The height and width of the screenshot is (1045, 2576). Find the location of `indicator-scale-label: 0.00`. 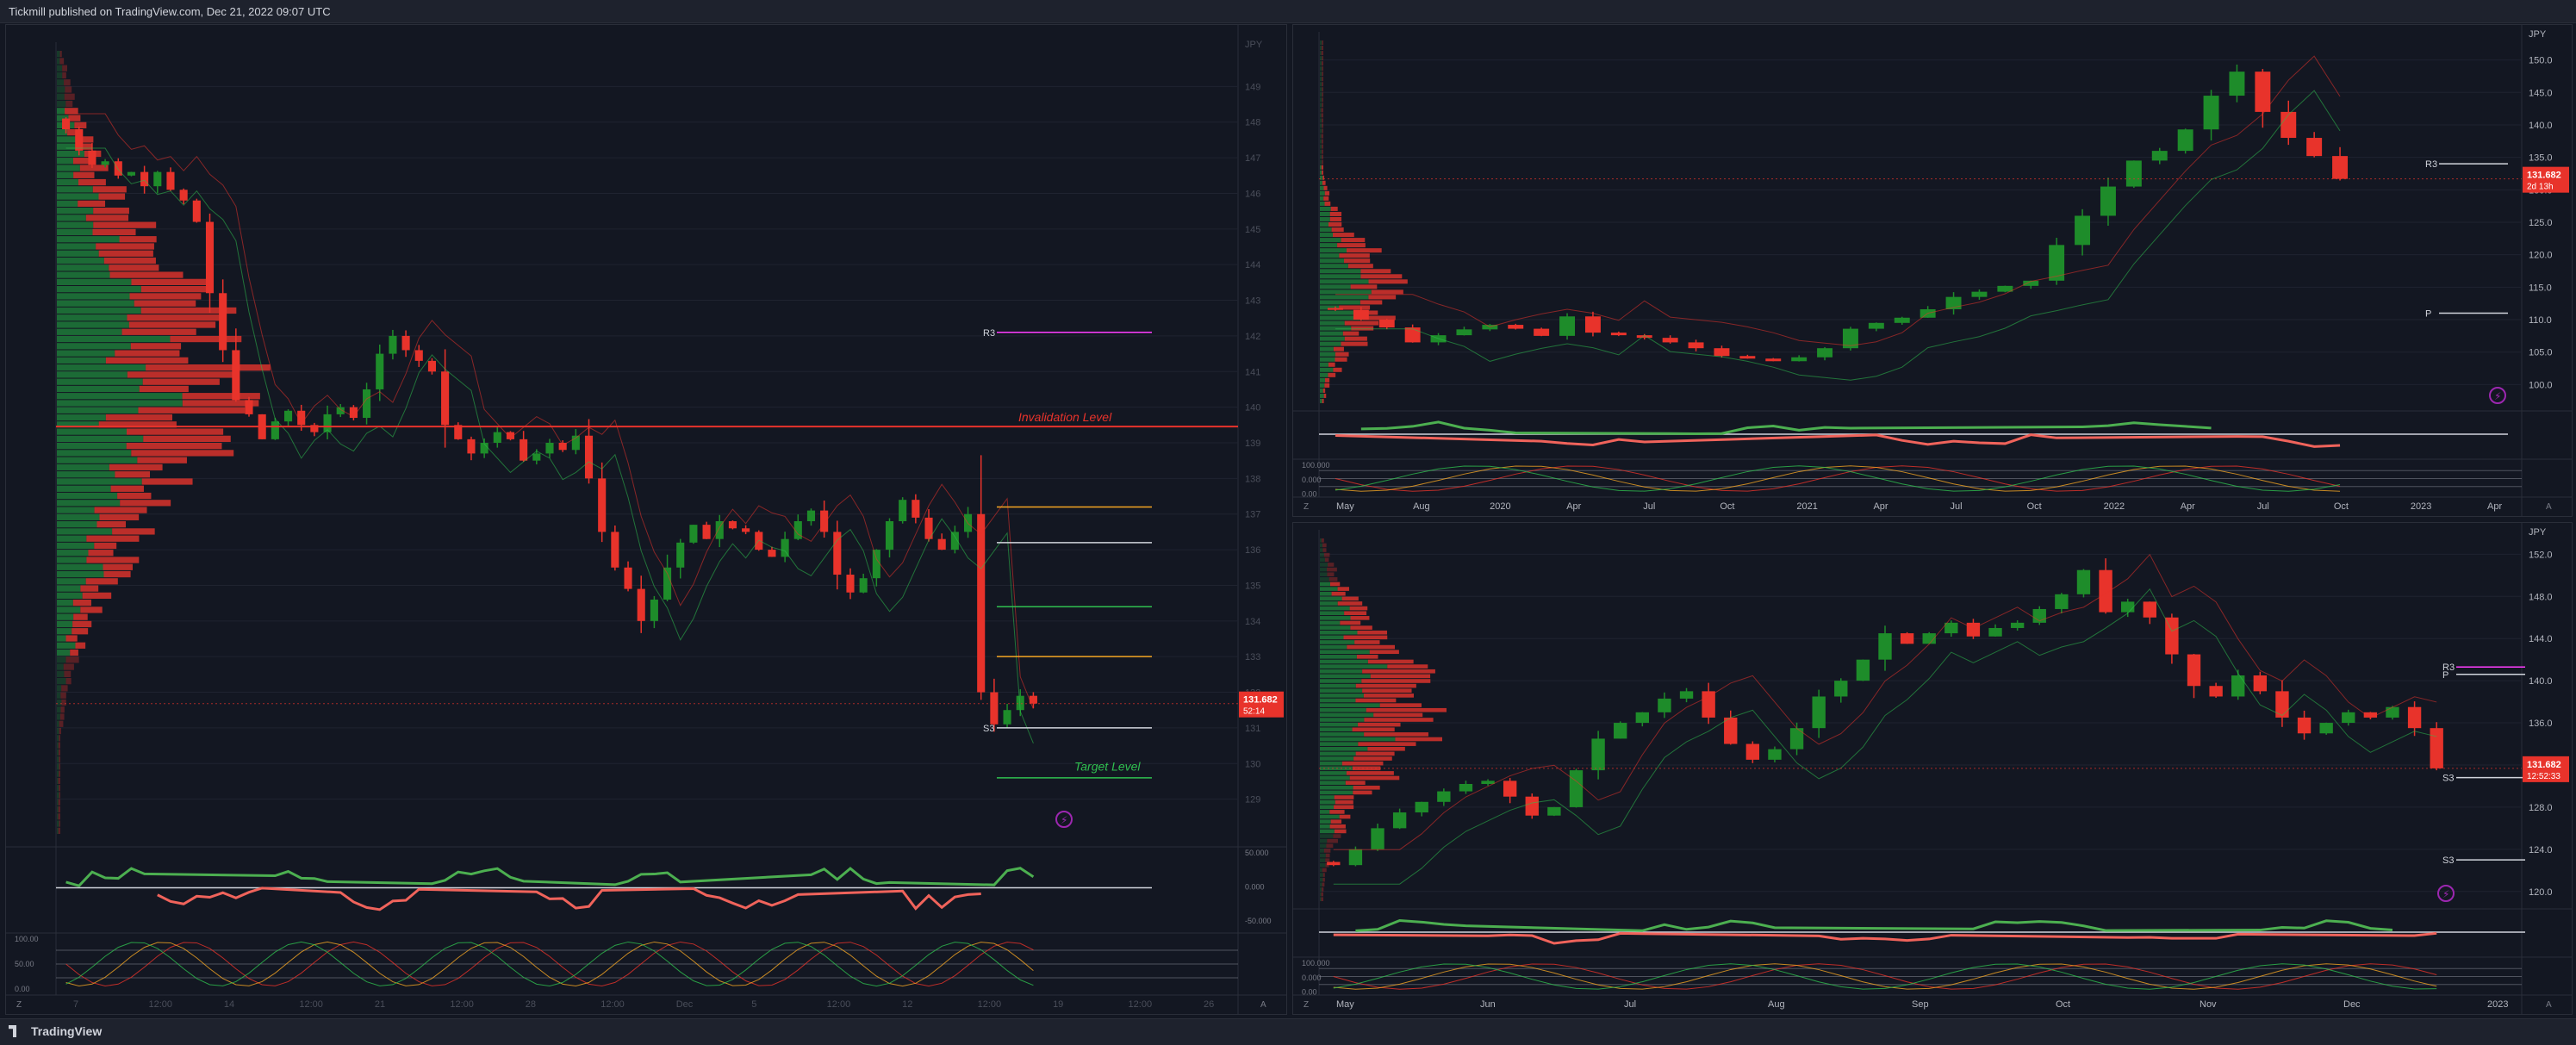

indicator-scale-label: 0.00 is located at coordinates (23, 989).